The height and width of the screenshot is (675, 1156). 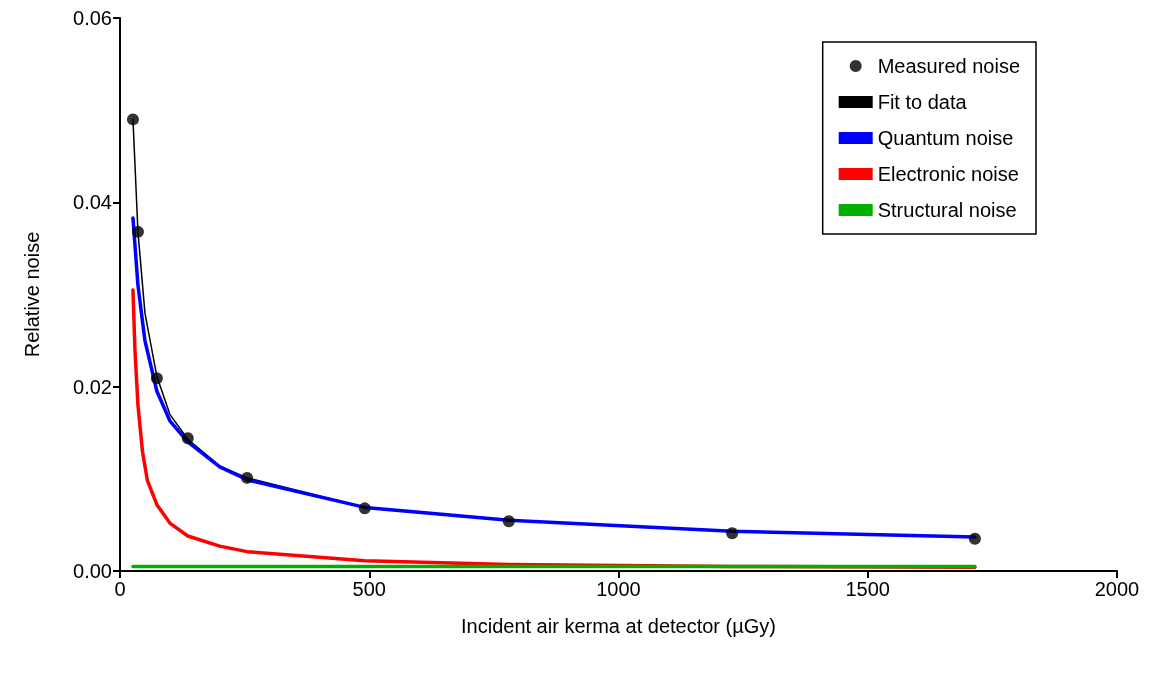 What do you see at coordinates (947, 210) in the screenshot?
I see `legend-label: Structural noise` at bounding box center [947, 210].